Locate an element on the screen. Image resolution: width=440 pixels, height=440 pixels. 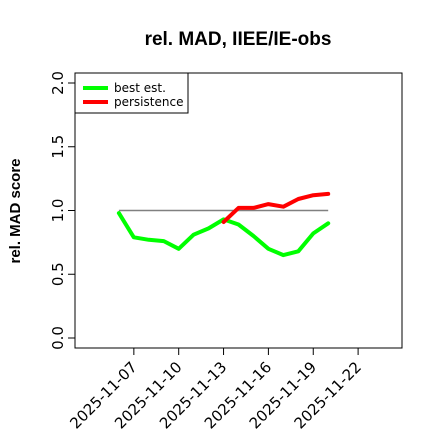
y-tick-label: 1.5 is located at coordinates (58, 147).